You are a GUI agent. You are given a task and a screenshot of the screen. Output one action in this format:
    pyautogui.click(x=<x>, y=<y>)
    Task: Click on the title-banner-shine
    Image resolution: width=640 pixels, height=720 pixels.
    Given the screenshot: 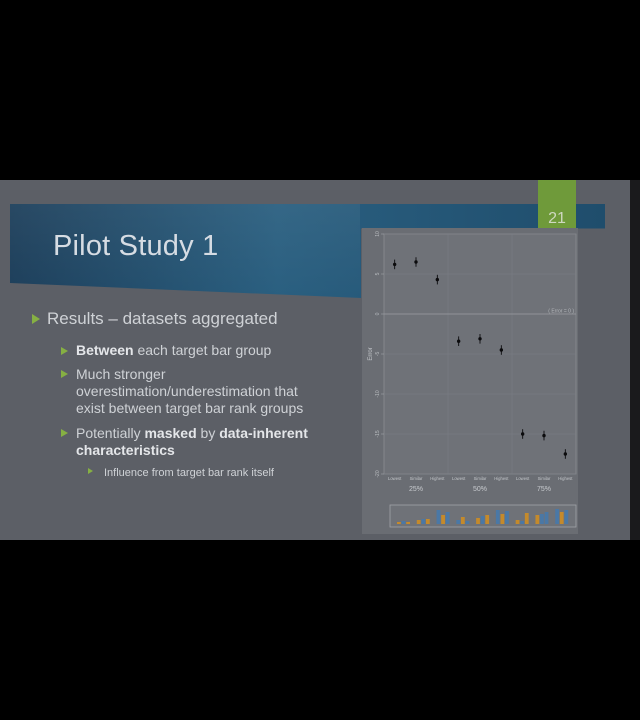 What is the action you would take?
    pyautogui.click(x=185, y=251)
    